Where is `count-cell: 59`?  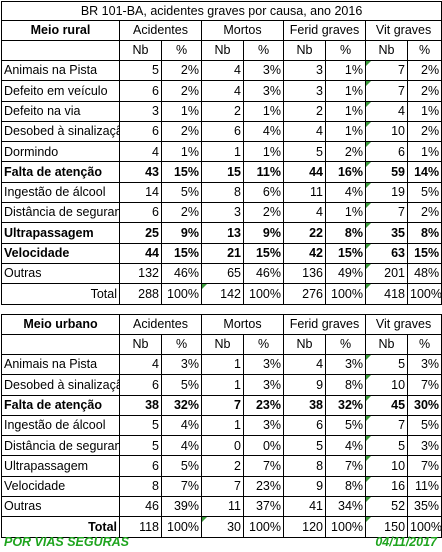
count-cell: 59 is located at coordinates (386, 172).